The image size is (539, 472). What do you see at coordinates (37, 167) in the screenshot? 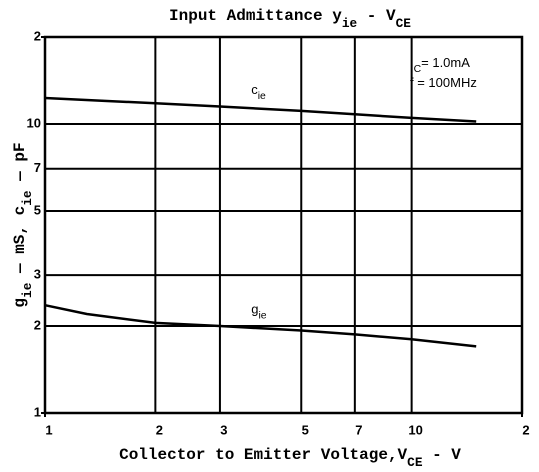
I see `y-tick-label: 7` at bounding box center [37, 167].